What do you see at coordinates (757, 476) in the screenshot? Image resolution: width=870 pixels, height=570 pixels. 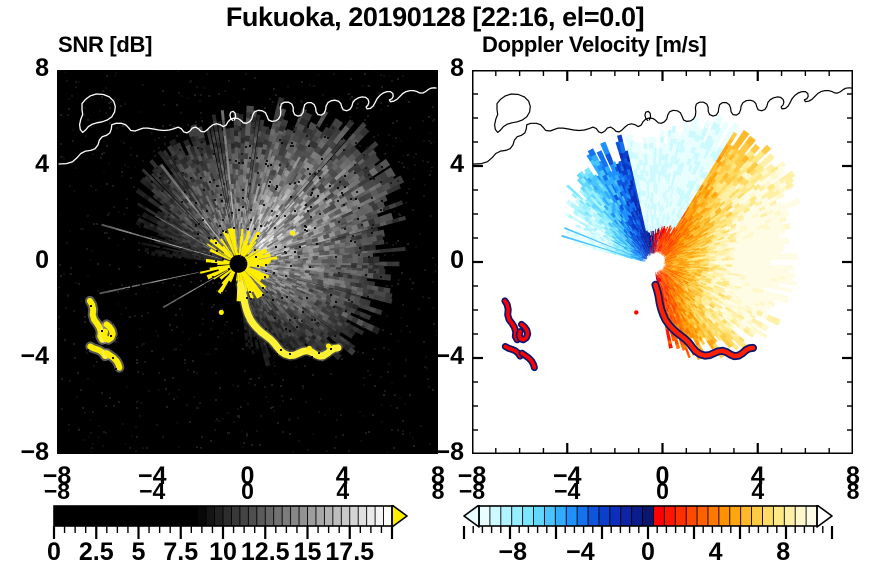 I see `x-tick-label-doppler: 4` at bounding box center [757, 476].